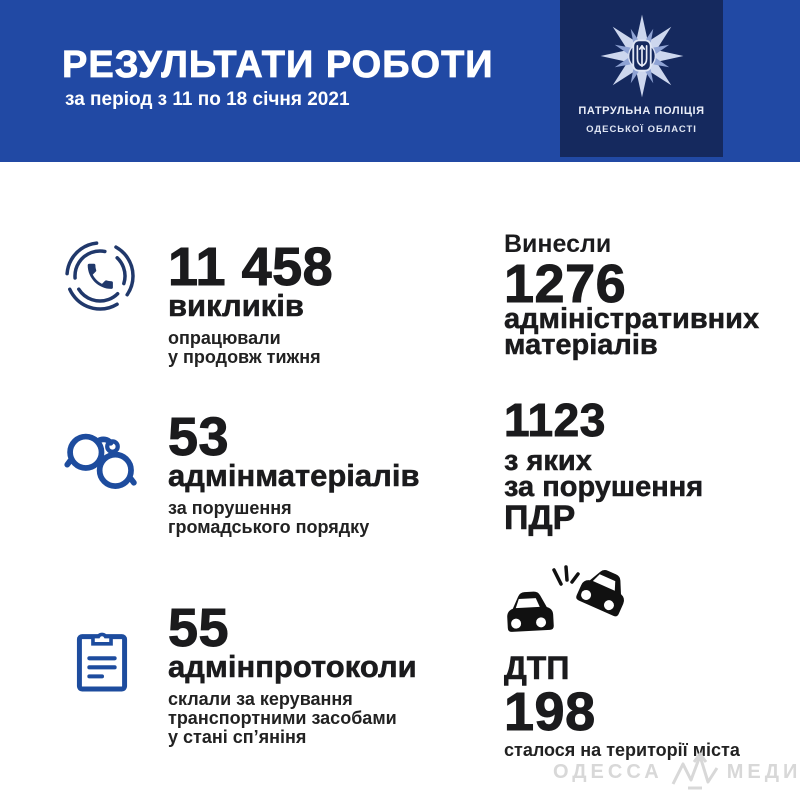  Describe the element at coordinates (566, 598) in the screenshot. I see `car-crash-icon` at that location.